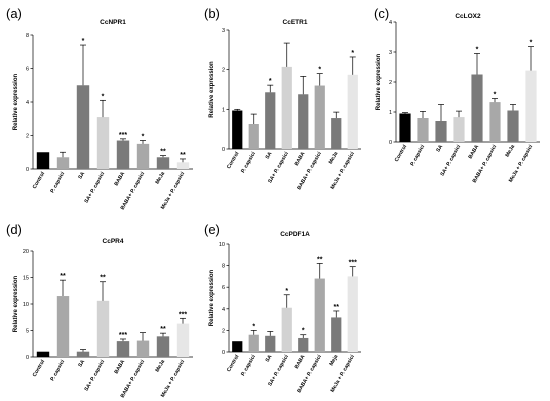 This screenshot has height=401, width=550. I want to click on category-label: Meja, so click(334, 360).